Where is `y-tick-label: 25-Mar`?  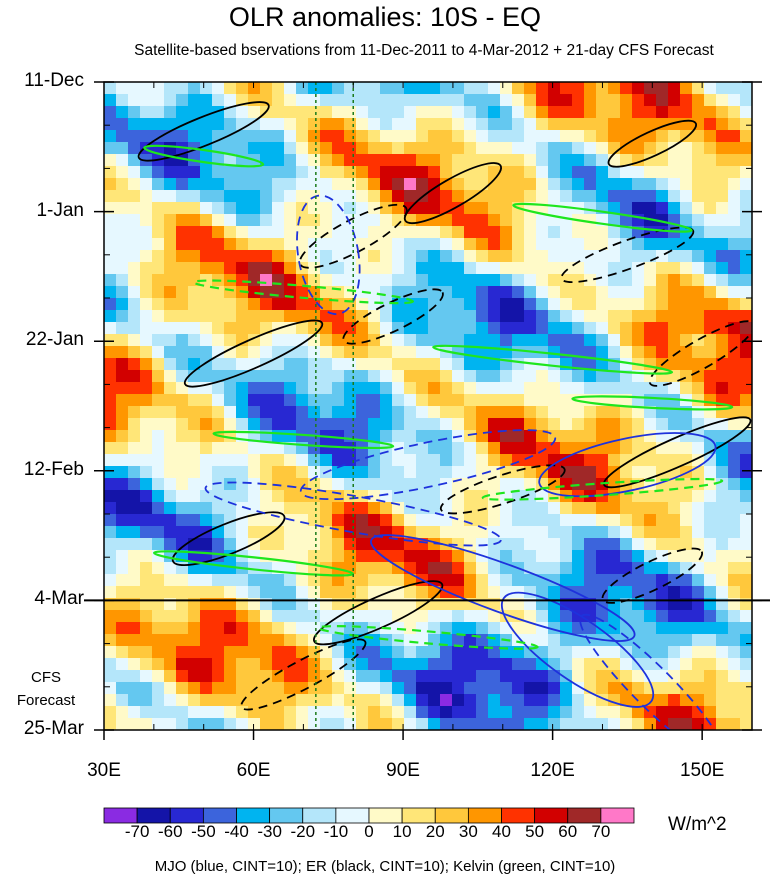
y-tick-label: 25-Mar is located at coordinates (53, 728).